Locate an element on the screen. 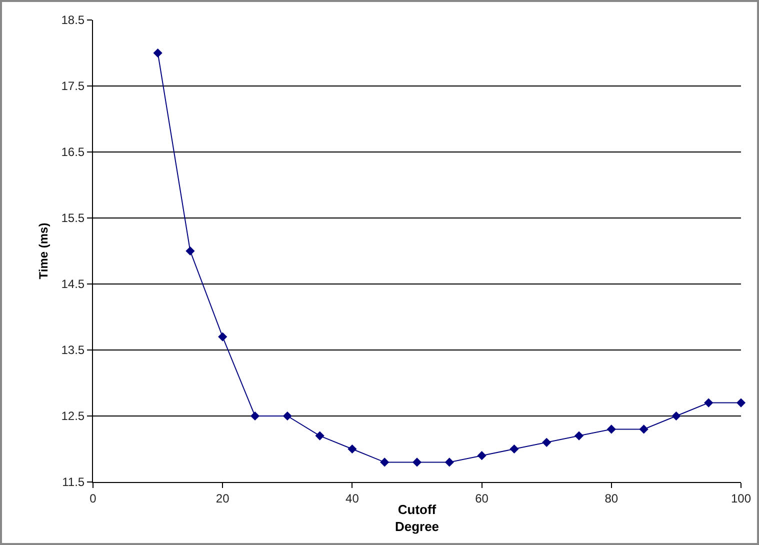 The width and height of the screenshot is (759, 545). x-tick-label: 60 is located at coordinates (482, 498).